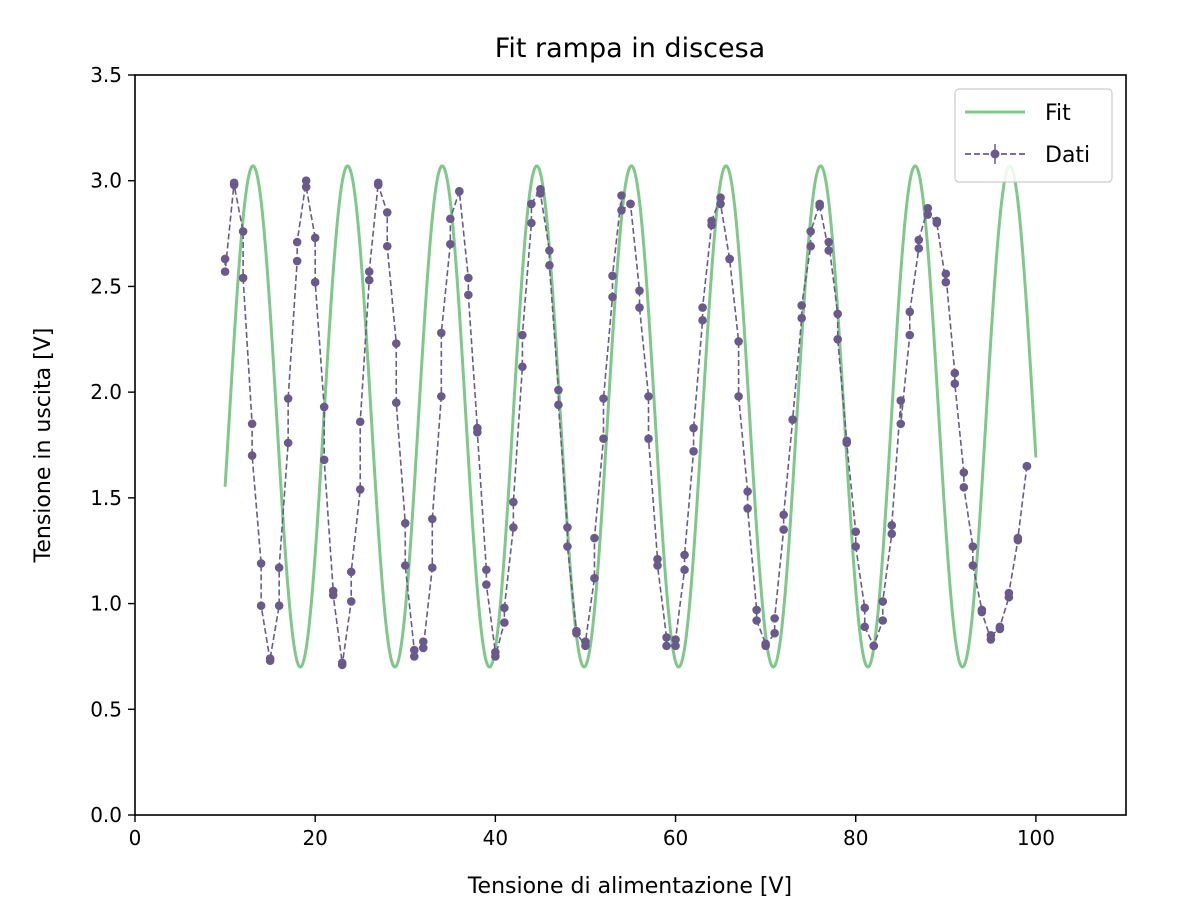 This screenshot has width=1198, height=908. I want to click on legend-fit-label: Fit, so click(1058, 113).